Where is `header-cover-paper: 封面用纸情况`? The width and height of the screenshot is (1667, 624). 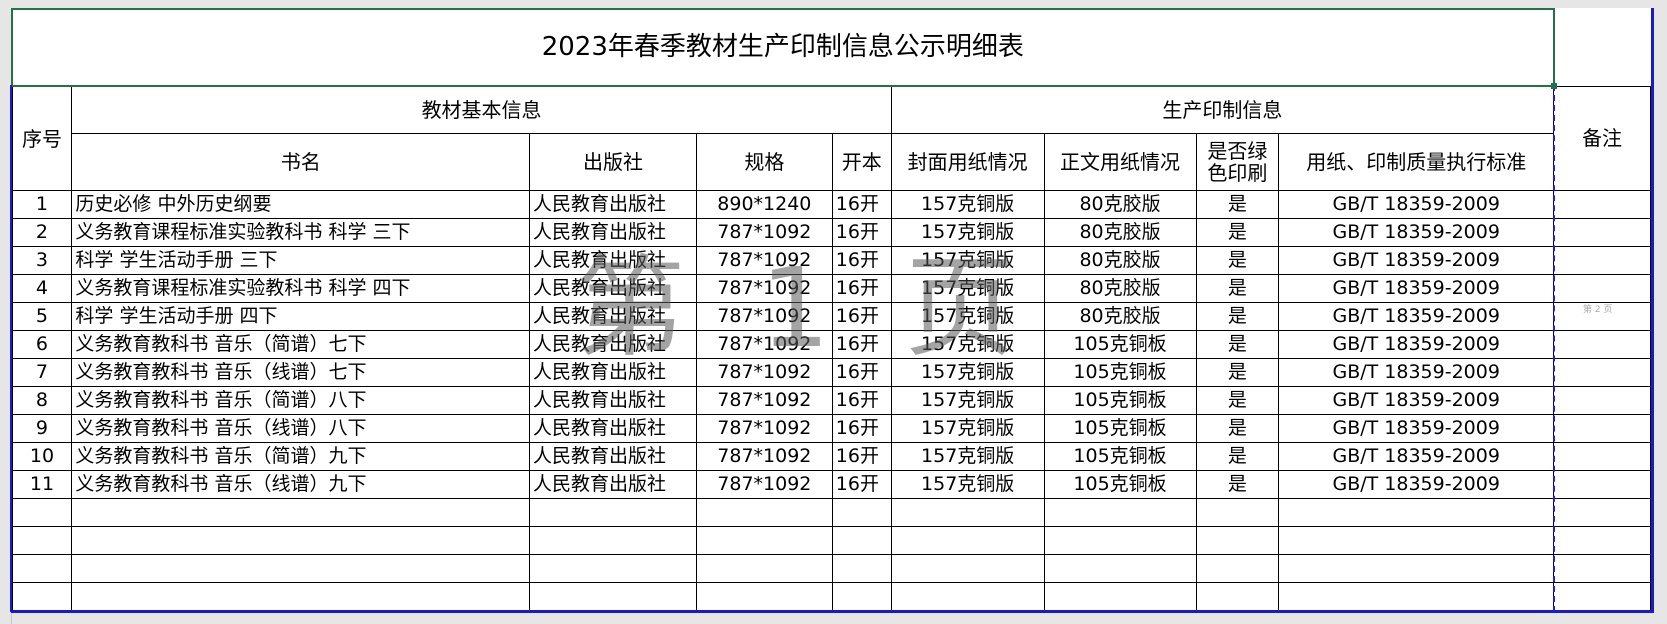
header-cover-paper: 封面用纸情况 is located at coordinates (967, 162).